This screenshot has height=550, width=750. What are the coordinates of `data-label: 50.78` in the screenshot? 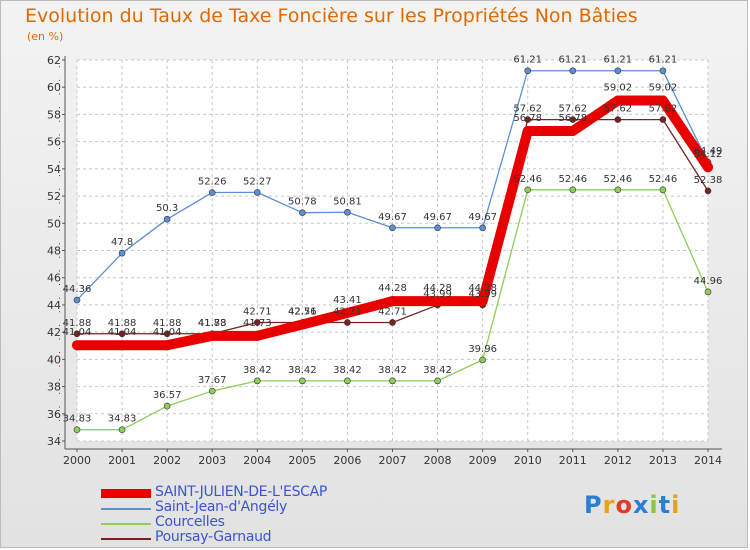 It's located at (302, 202).